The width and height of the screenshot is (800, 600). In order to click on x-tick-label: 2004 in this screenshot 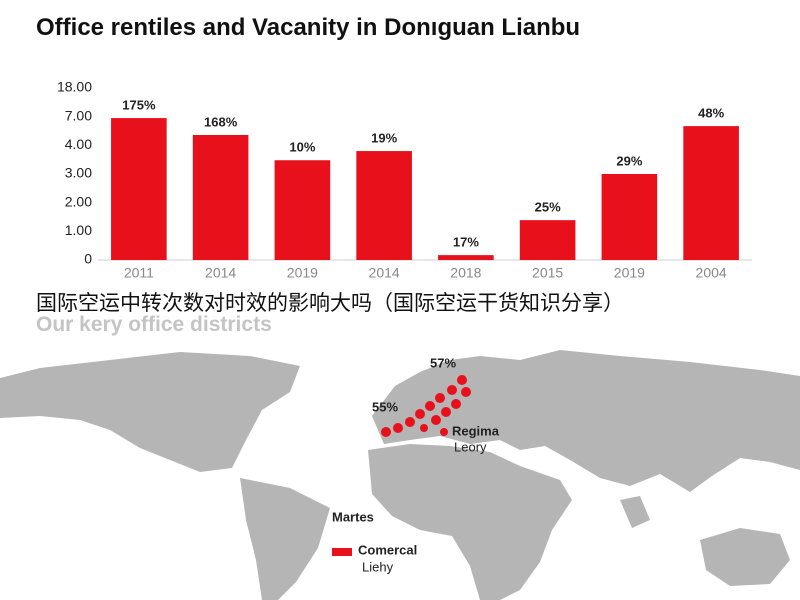, I will do `click(711, 273)`.